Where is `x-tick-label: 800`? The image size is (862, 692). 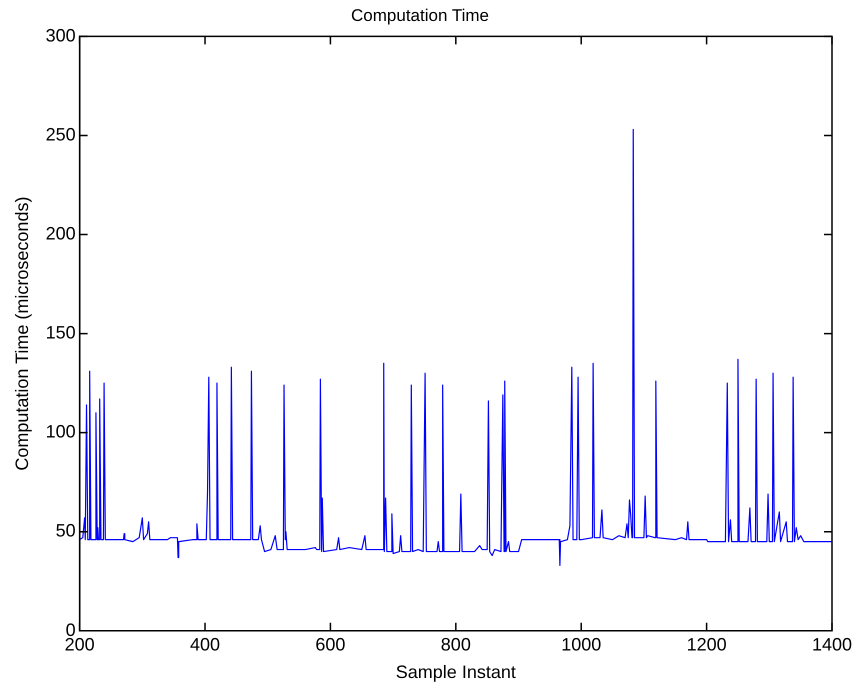 x-tick-label: 800 is located at coordinates (455, 644).